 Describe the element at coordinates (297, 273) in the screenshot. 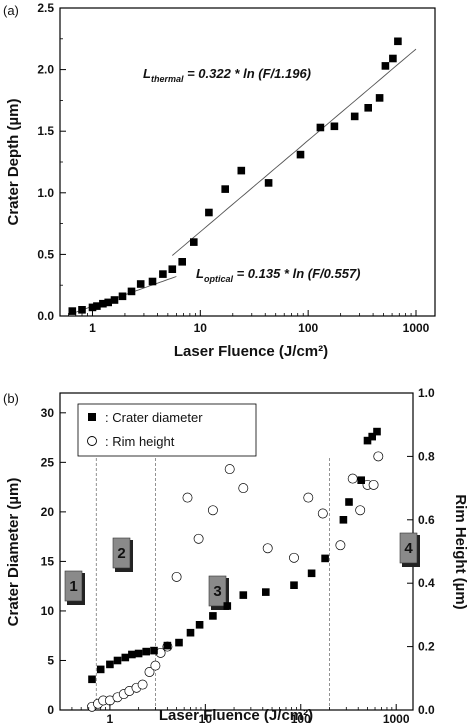

I see `optical-fit-annotation-equation: = 0.135 * ln (F/0.557)` at that location.